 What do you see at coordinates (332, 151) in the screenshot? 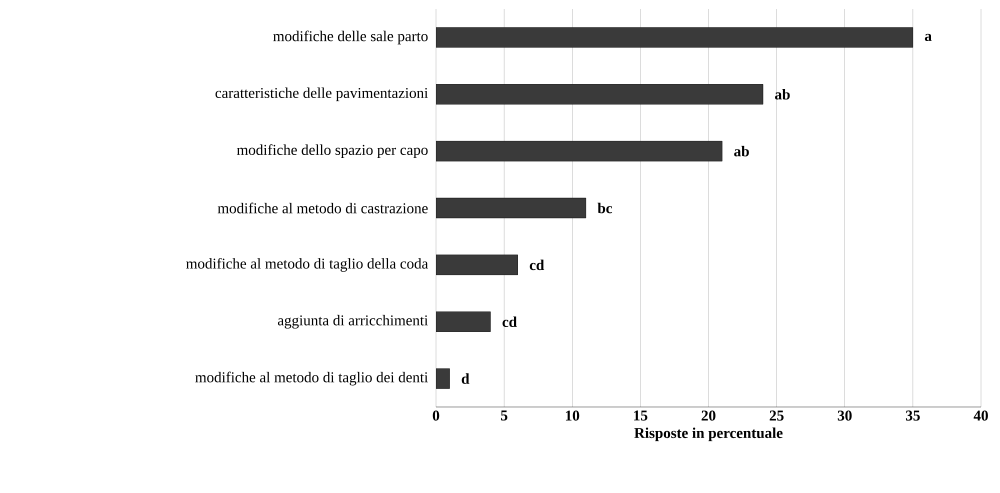
I see `y-tick-label: modifiche dello spazio per capo` at bounding box center [332, 151].